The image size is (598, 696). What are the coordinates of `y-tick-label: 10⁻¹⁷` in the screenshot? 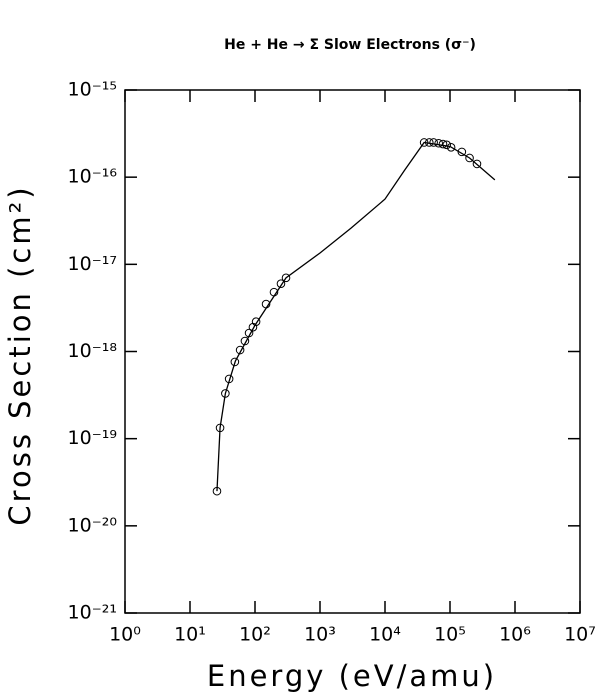 It's located at (92, 264).